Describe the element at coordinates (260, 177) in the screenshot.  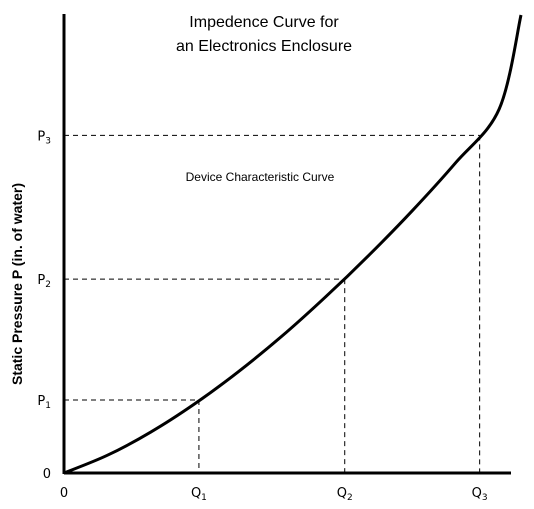
I see `curve-annotation: Device Characteristic Curve` at that location.